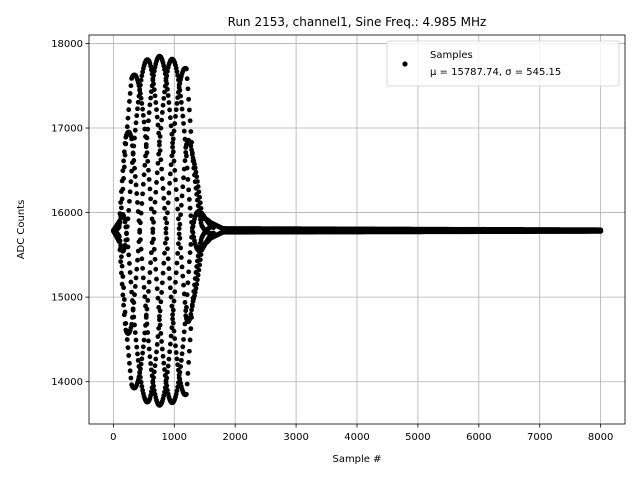 Image resolution: width=640 pixels, height=480 pixels. Describe the element at coordinates (503, 63) in the screenshot. I see `legend-box` at that location.